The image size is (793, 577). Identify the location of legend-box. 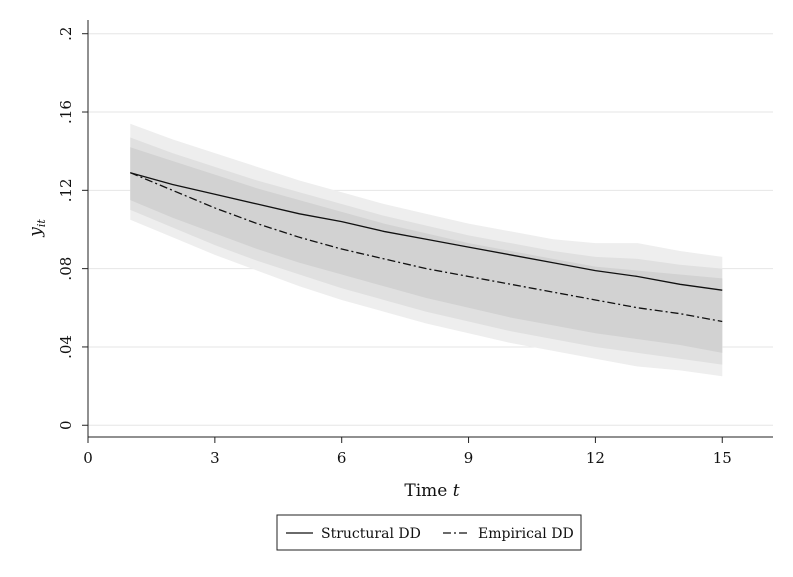
(429, 532).